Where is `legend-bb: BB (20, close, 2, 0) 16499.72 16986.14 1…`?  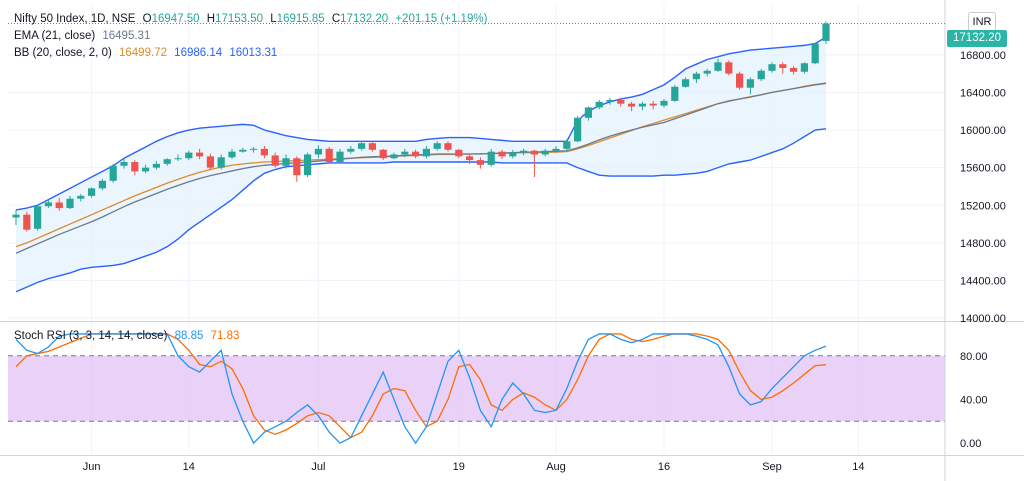
legend-bb: BB (20, close, 2, 0) 16499.72 16986.14 1… is located at coordinates (147, 53).